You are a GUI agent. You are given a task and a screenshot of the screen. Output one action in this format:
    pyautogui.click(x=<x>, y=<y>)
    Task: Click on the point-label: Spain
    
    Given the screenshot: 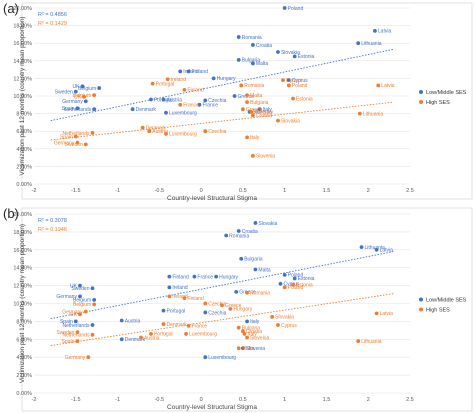 What is the action you would take?
    pyautogui.click(x=66, y=137)
    